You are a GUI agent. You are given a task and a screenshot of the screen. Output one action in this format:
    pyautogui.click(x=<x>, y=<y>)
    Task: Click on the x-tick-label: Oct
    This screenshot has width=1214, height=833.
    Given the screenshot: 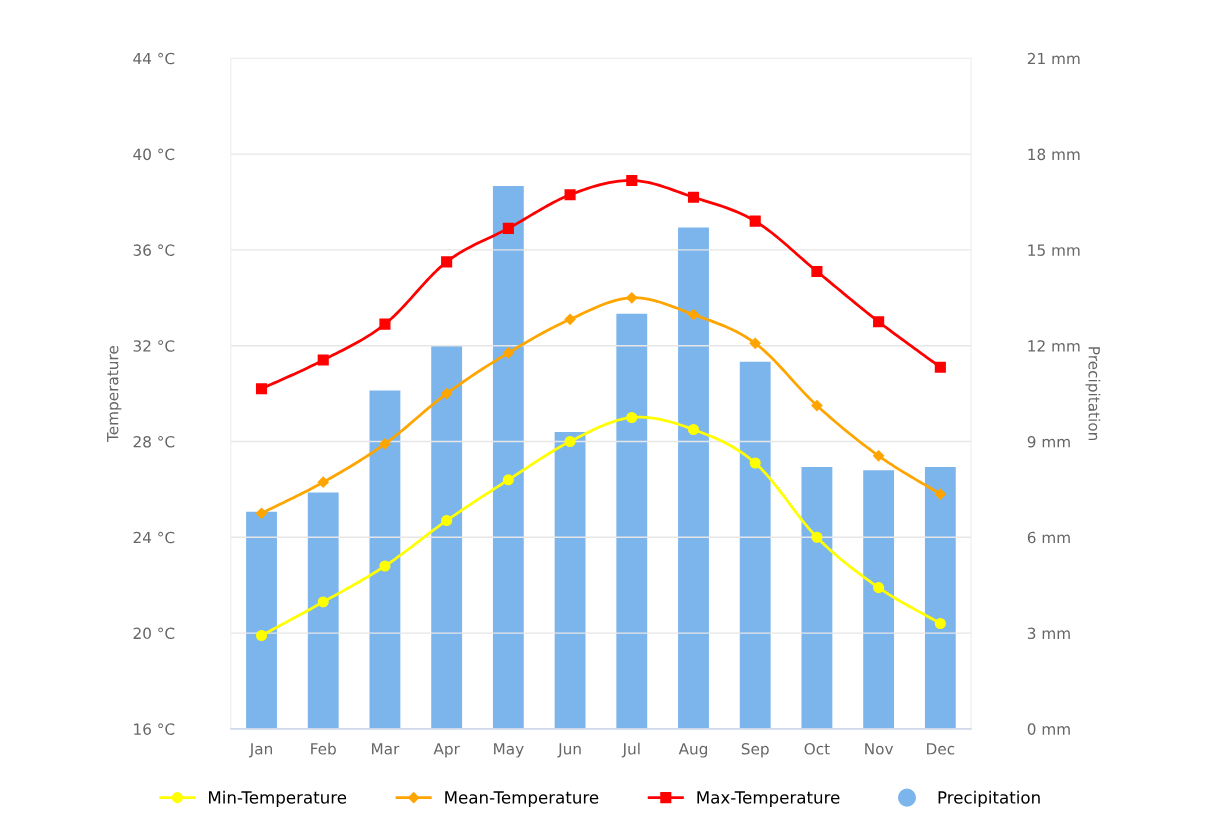 What is the action you would take?
    pyautogui.click(x=817, y=749)
    